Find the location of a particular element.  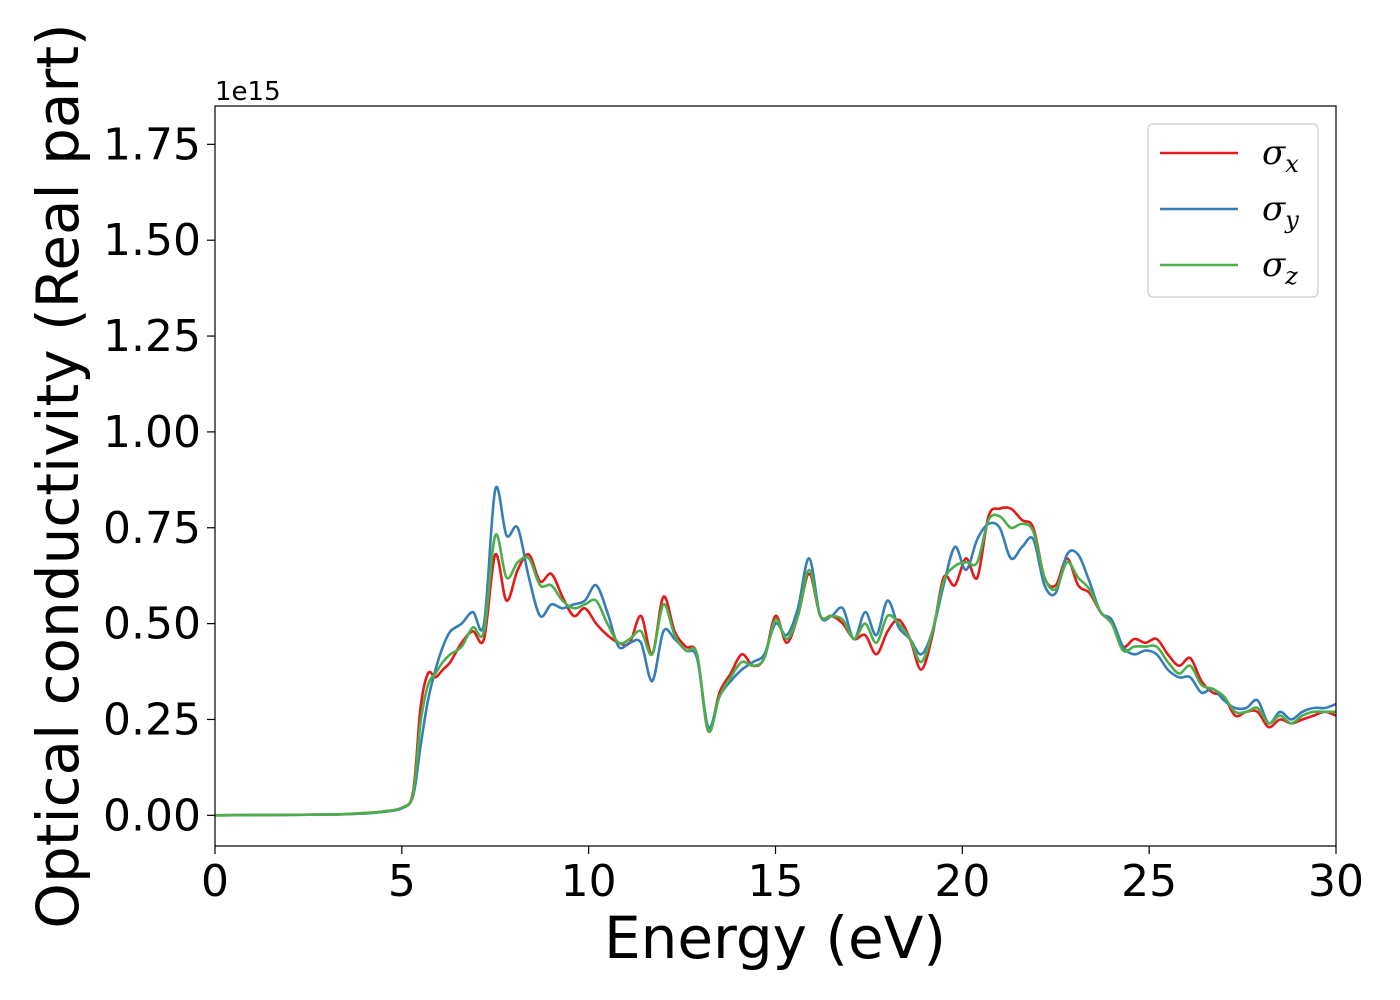

y-tick-label: 0.50 is located at coordinates (152, 624).